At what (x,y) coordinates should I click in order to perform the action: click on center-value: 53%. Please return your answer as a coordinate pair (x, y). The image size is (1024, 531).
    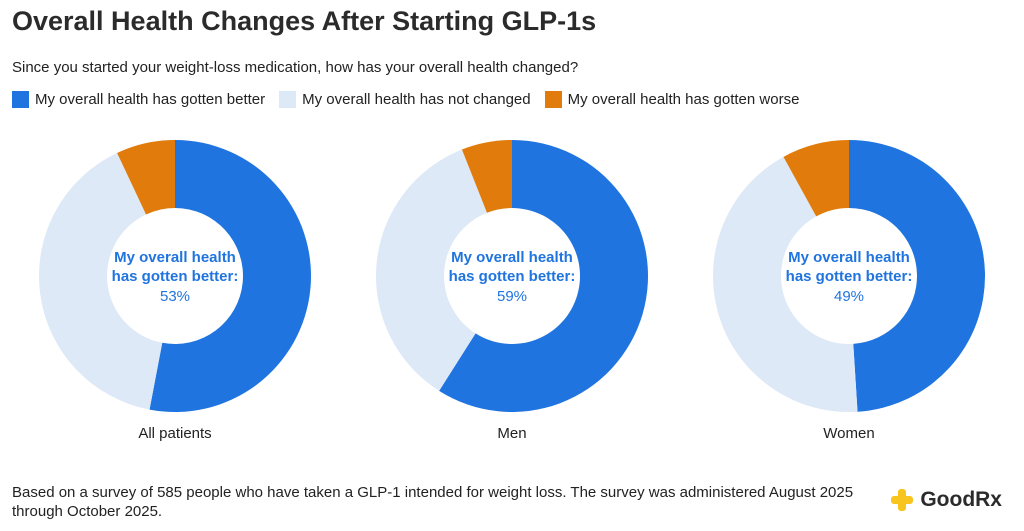
    Looking at the image, I should click on (175, 296).